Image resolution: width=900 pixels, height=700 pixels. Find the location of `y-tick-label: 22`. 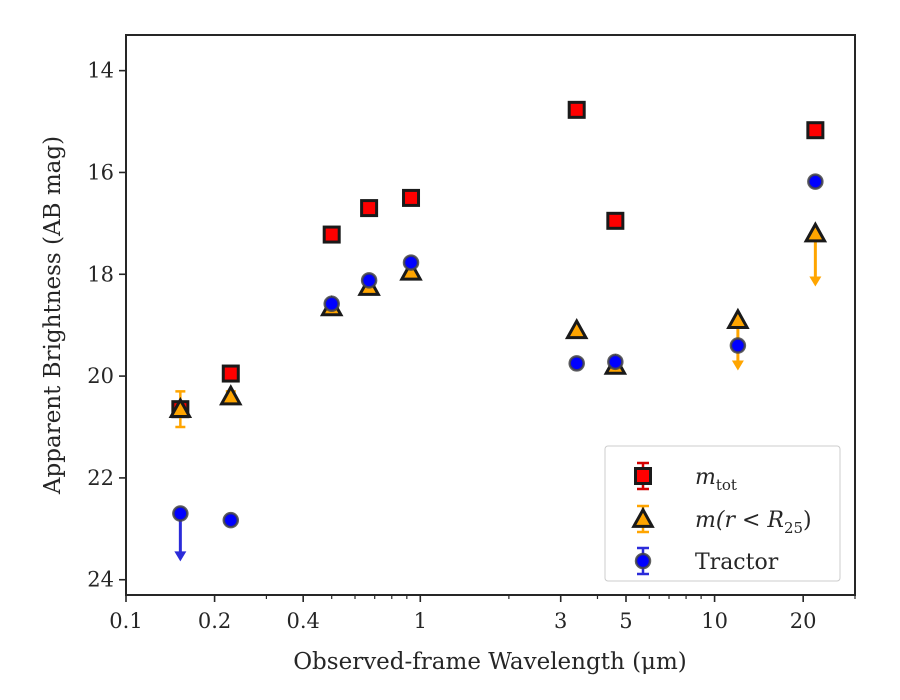

y-tick-label: 22 is located at coordinates (100, 478).